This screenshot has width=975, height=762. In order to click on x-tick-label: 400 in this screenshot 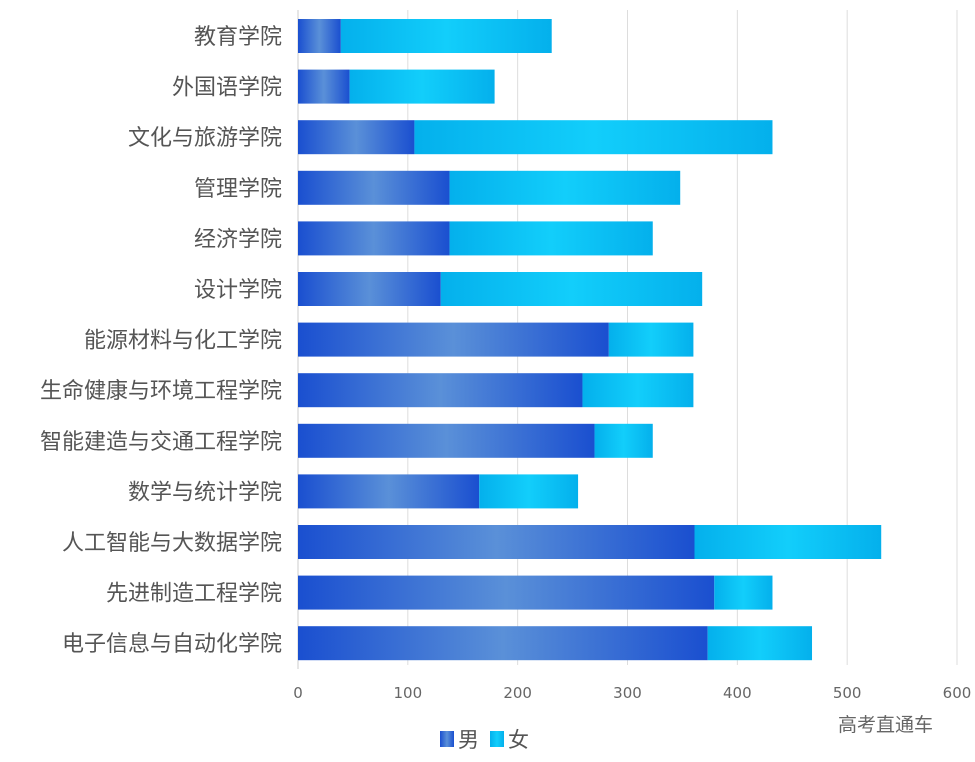, I will do `click(737, 693)`.